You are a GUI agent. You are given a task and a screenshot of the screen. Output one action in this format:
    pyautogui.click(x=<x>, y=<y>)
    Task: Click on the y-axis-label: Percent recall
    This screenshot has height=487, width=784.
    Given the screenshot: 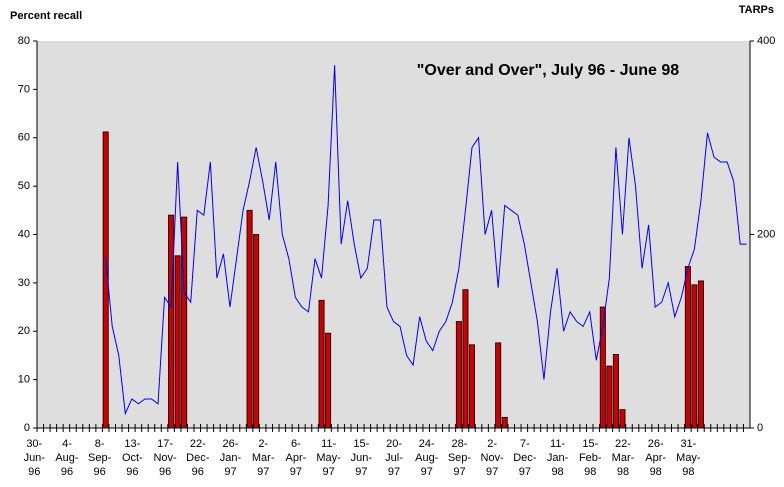 What is the action you would take?
    pyautogui.click(x=46, y=16)
    